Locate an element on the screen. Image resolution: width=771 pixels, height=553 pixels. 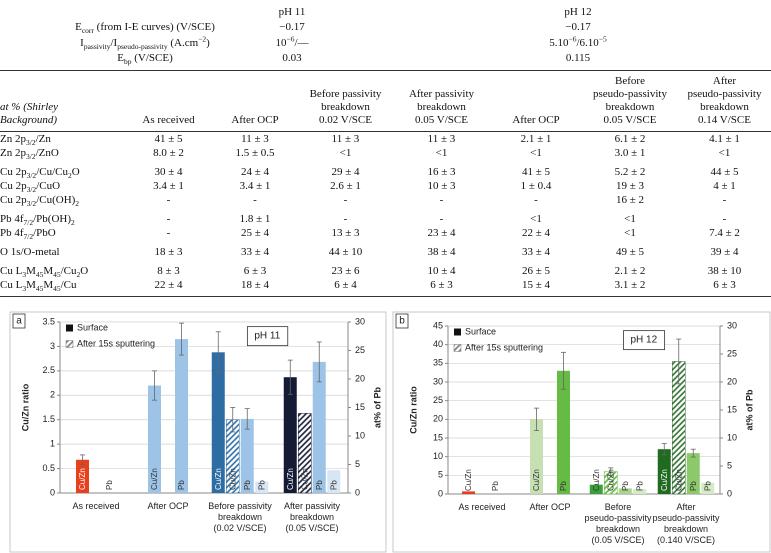
annotation: pH 12 is located at coordinates (643, 340).